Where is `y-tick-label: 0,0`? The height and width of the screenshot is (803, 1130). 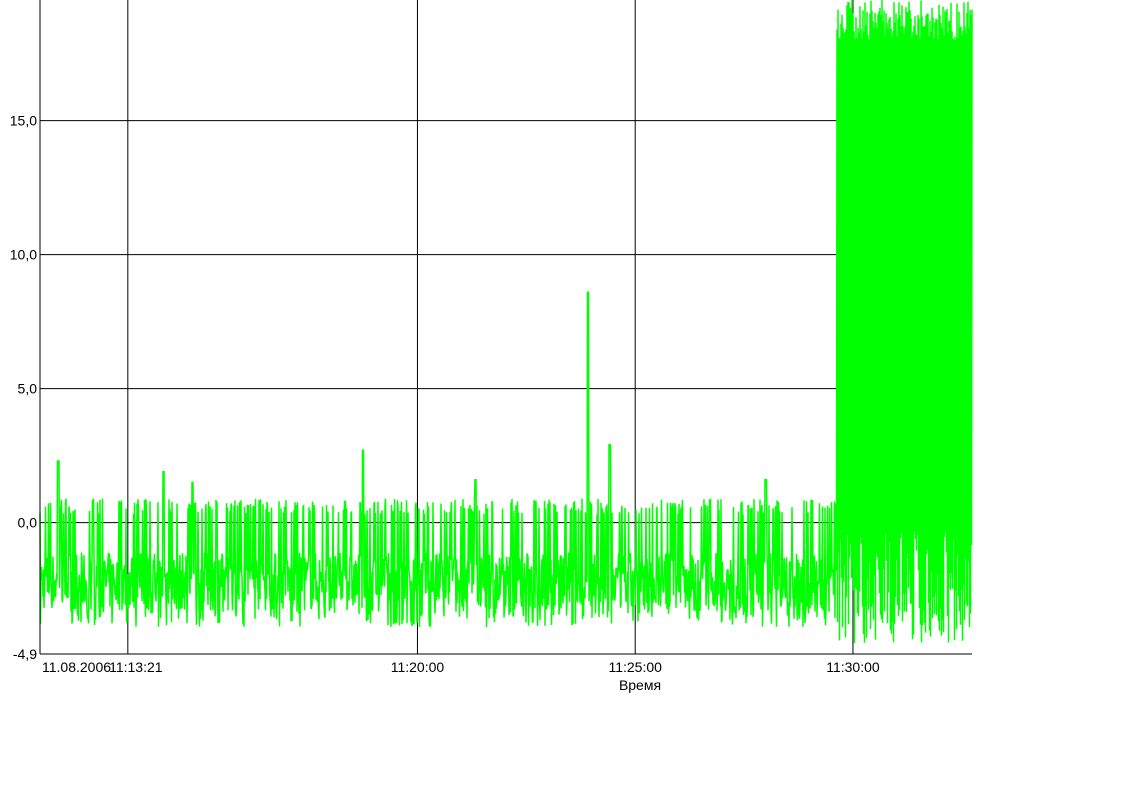 y-tick-label: 0,0 is located at coordinates (28, 523).